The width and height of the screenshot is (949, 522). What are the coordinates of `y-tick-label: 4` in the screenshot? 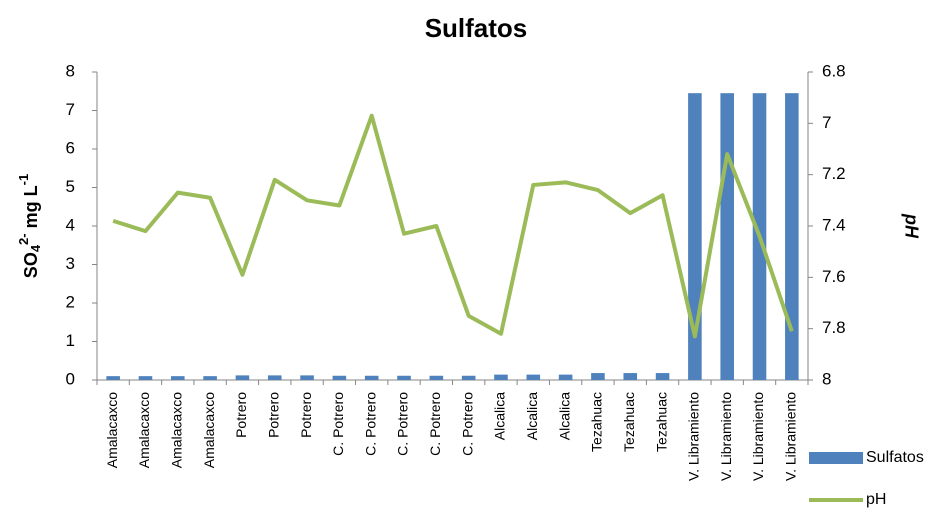 It's located at (70, 224).